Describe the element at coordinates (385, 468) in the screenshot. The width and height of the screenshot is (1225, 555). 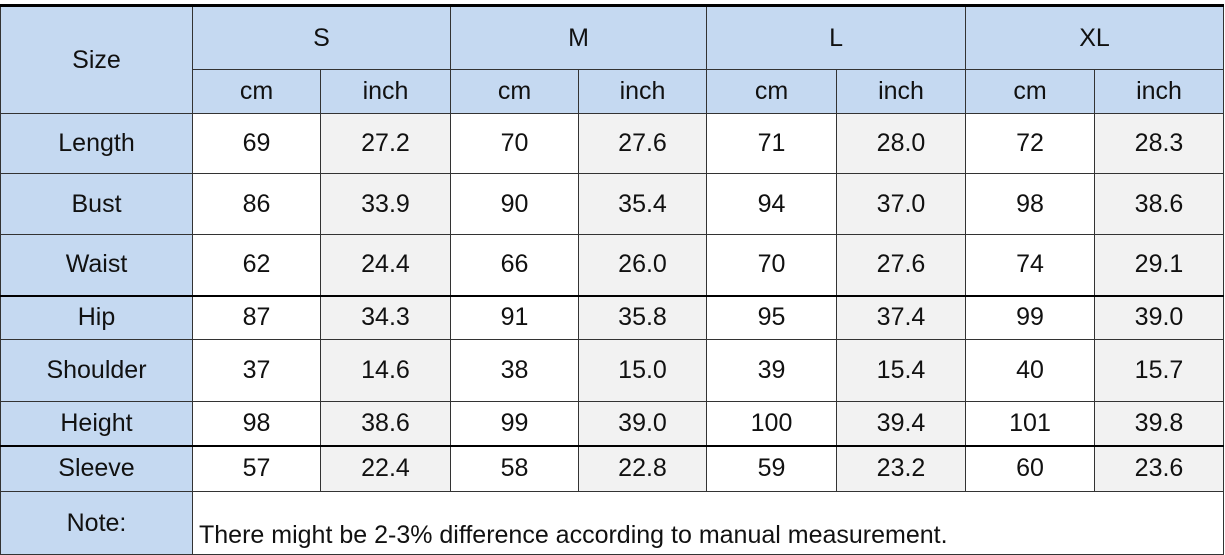
I see `measurement: 22.4` at that location.